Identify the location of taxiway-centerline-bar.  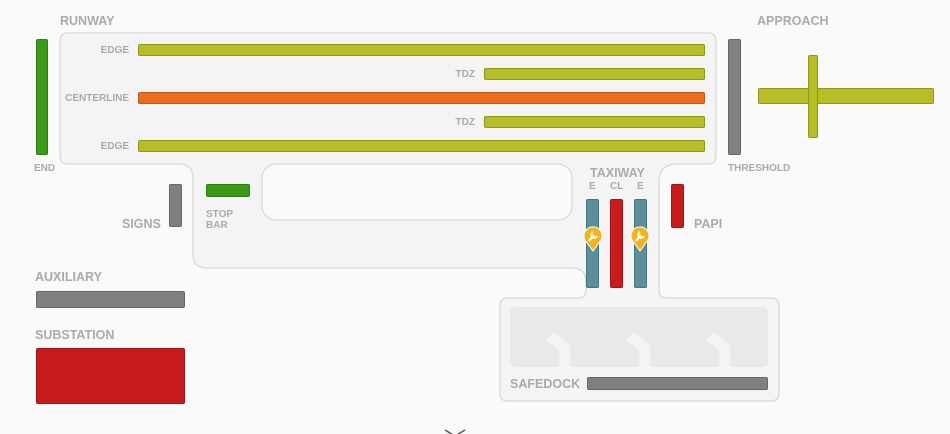
(616, 243).